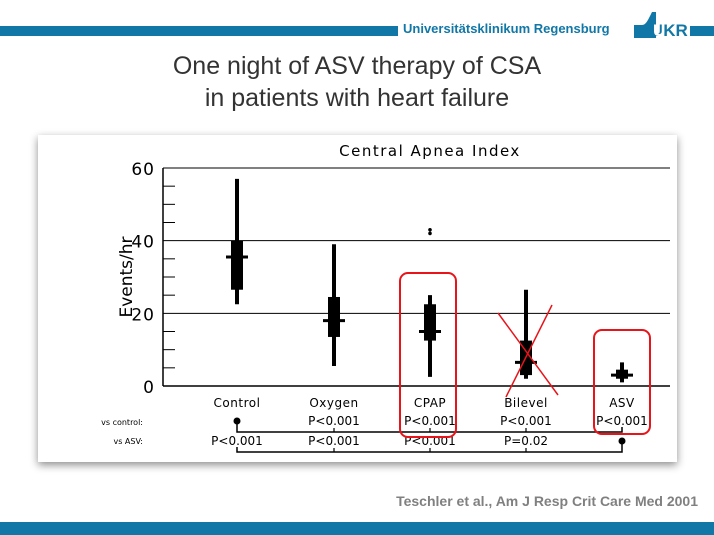  I want to click on asv-highlight-box, so click(622, 382).